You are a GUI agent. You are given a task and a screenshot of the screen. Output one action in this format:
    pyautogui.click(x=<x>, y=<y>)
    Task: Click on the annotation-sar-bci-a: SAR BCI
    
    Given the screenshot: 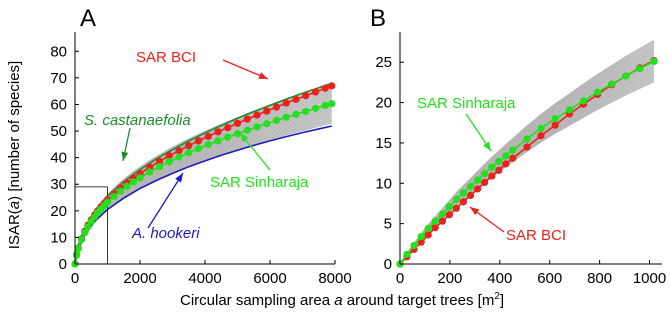 What is the action you would take?
    pyautogui.click(x=166, y=57)
    